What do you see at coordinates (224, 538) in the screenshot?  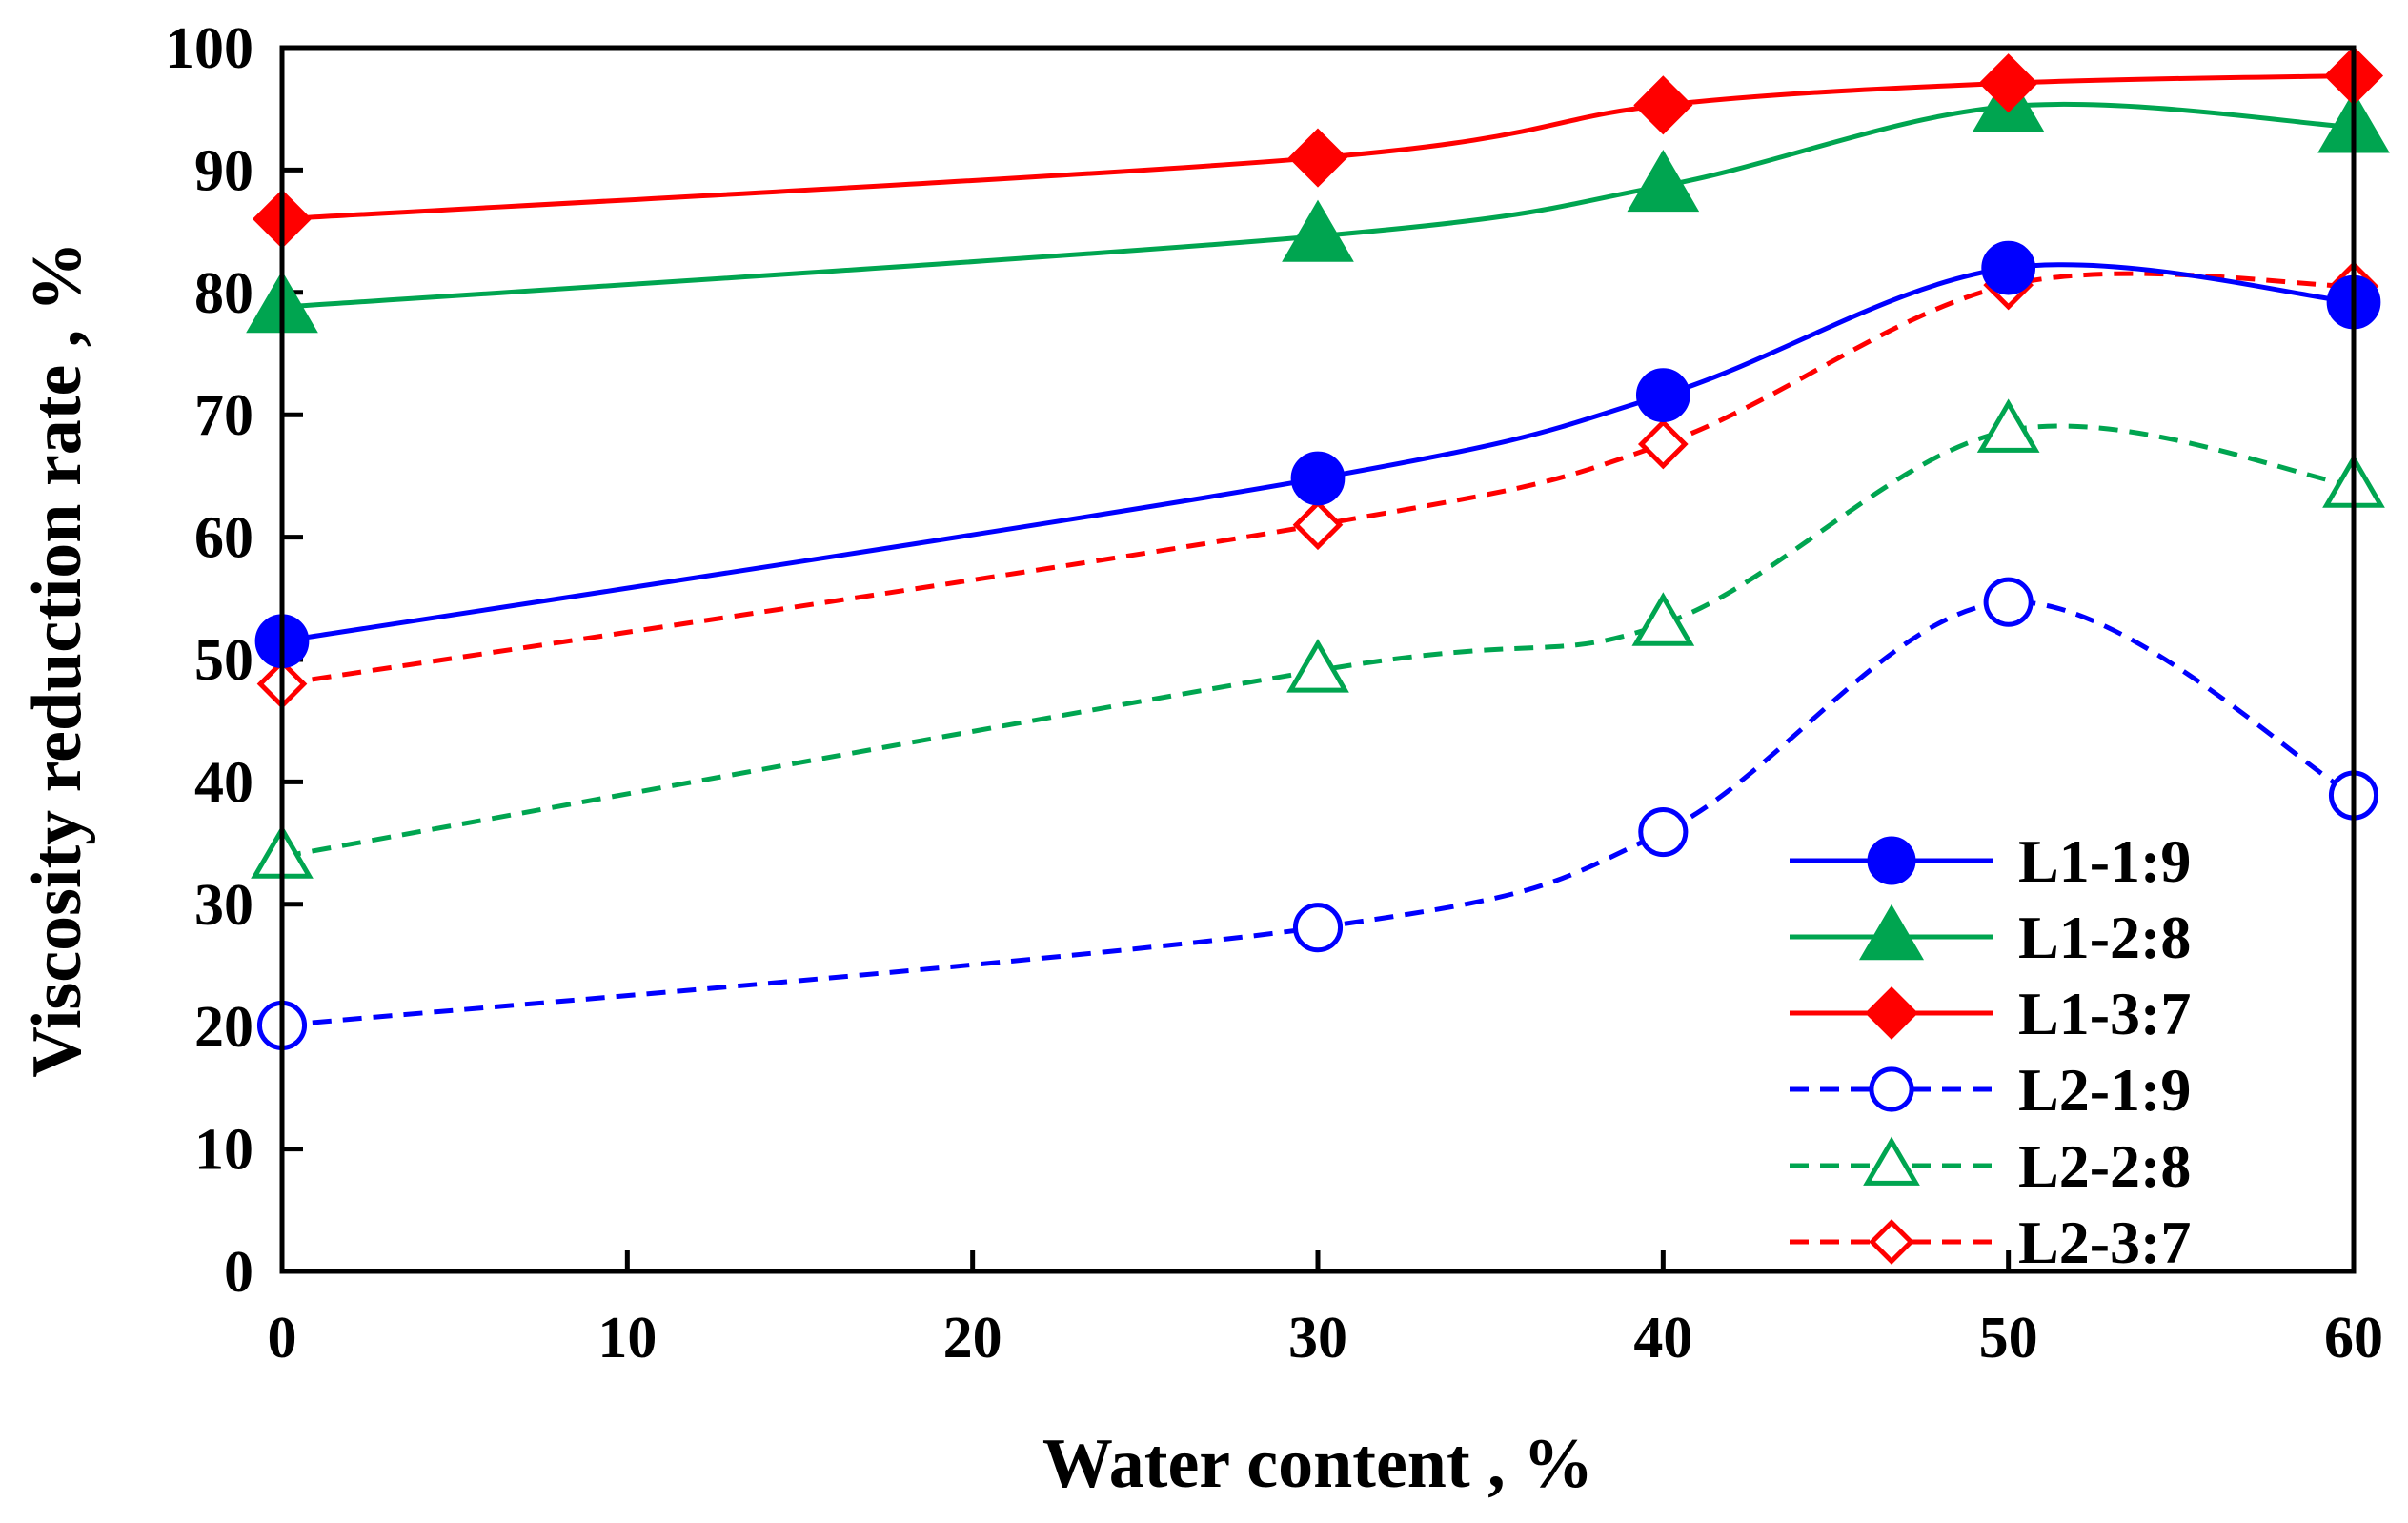 I see `y-tick-label: 60` at bounding box center [224, 538].